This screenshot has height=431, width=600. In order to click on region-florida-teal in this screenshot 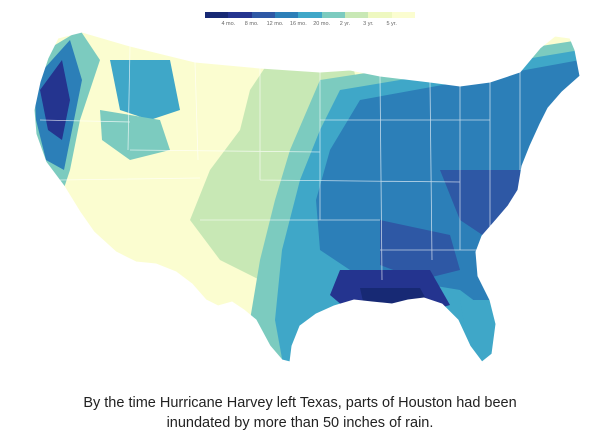, I will do `click(480, 331)`.